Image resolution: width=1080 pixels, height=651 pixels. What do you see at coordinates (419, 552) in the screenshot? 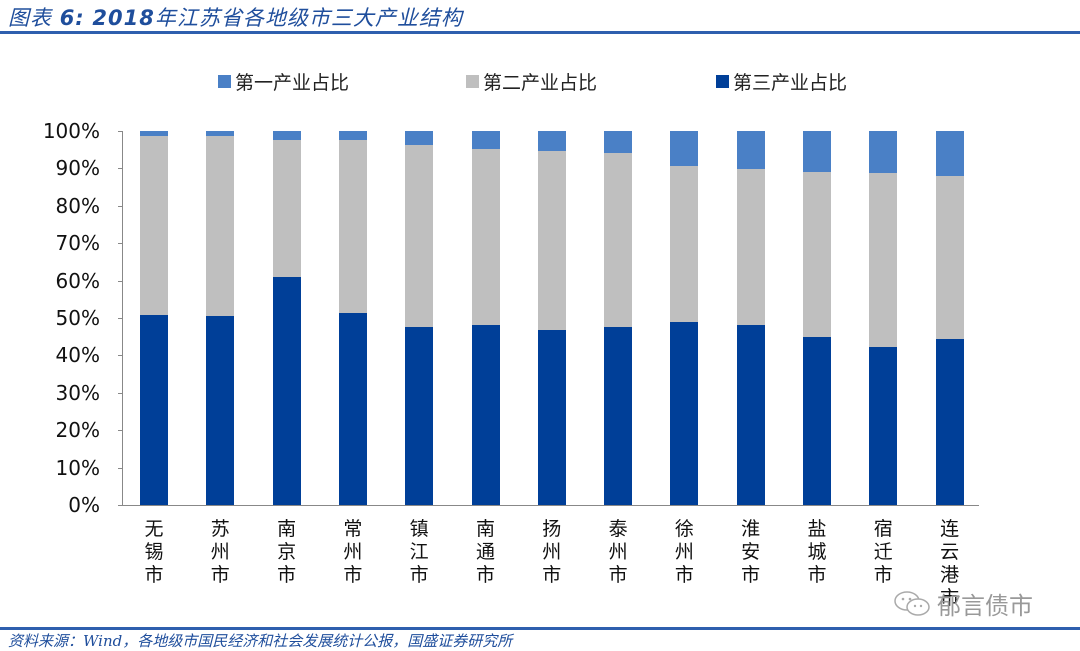
I see `x-tick-label: 镇江市` at bounding box center [419, 552].